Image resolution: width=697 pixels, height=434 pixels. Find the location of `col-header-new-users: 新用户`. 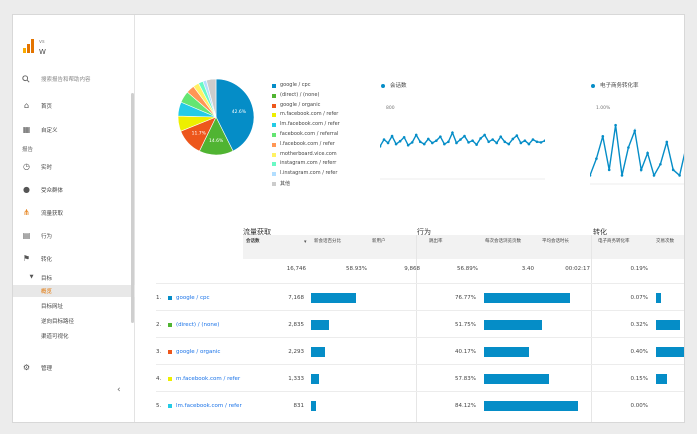

col-header-new-users: 新用户 is located at coordinates (379, 242).